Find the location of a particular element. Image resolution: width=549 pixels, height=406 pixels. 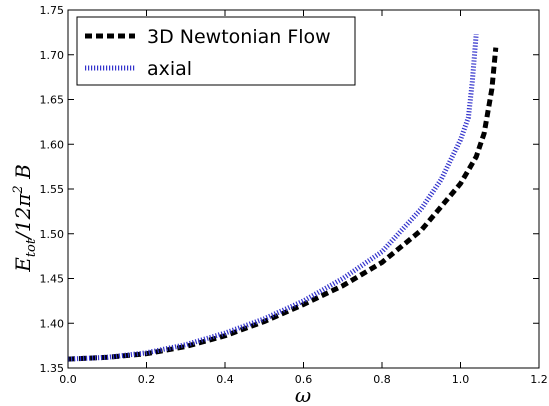

y-tick-label: 1.75 is located at coordinates (52, 10).